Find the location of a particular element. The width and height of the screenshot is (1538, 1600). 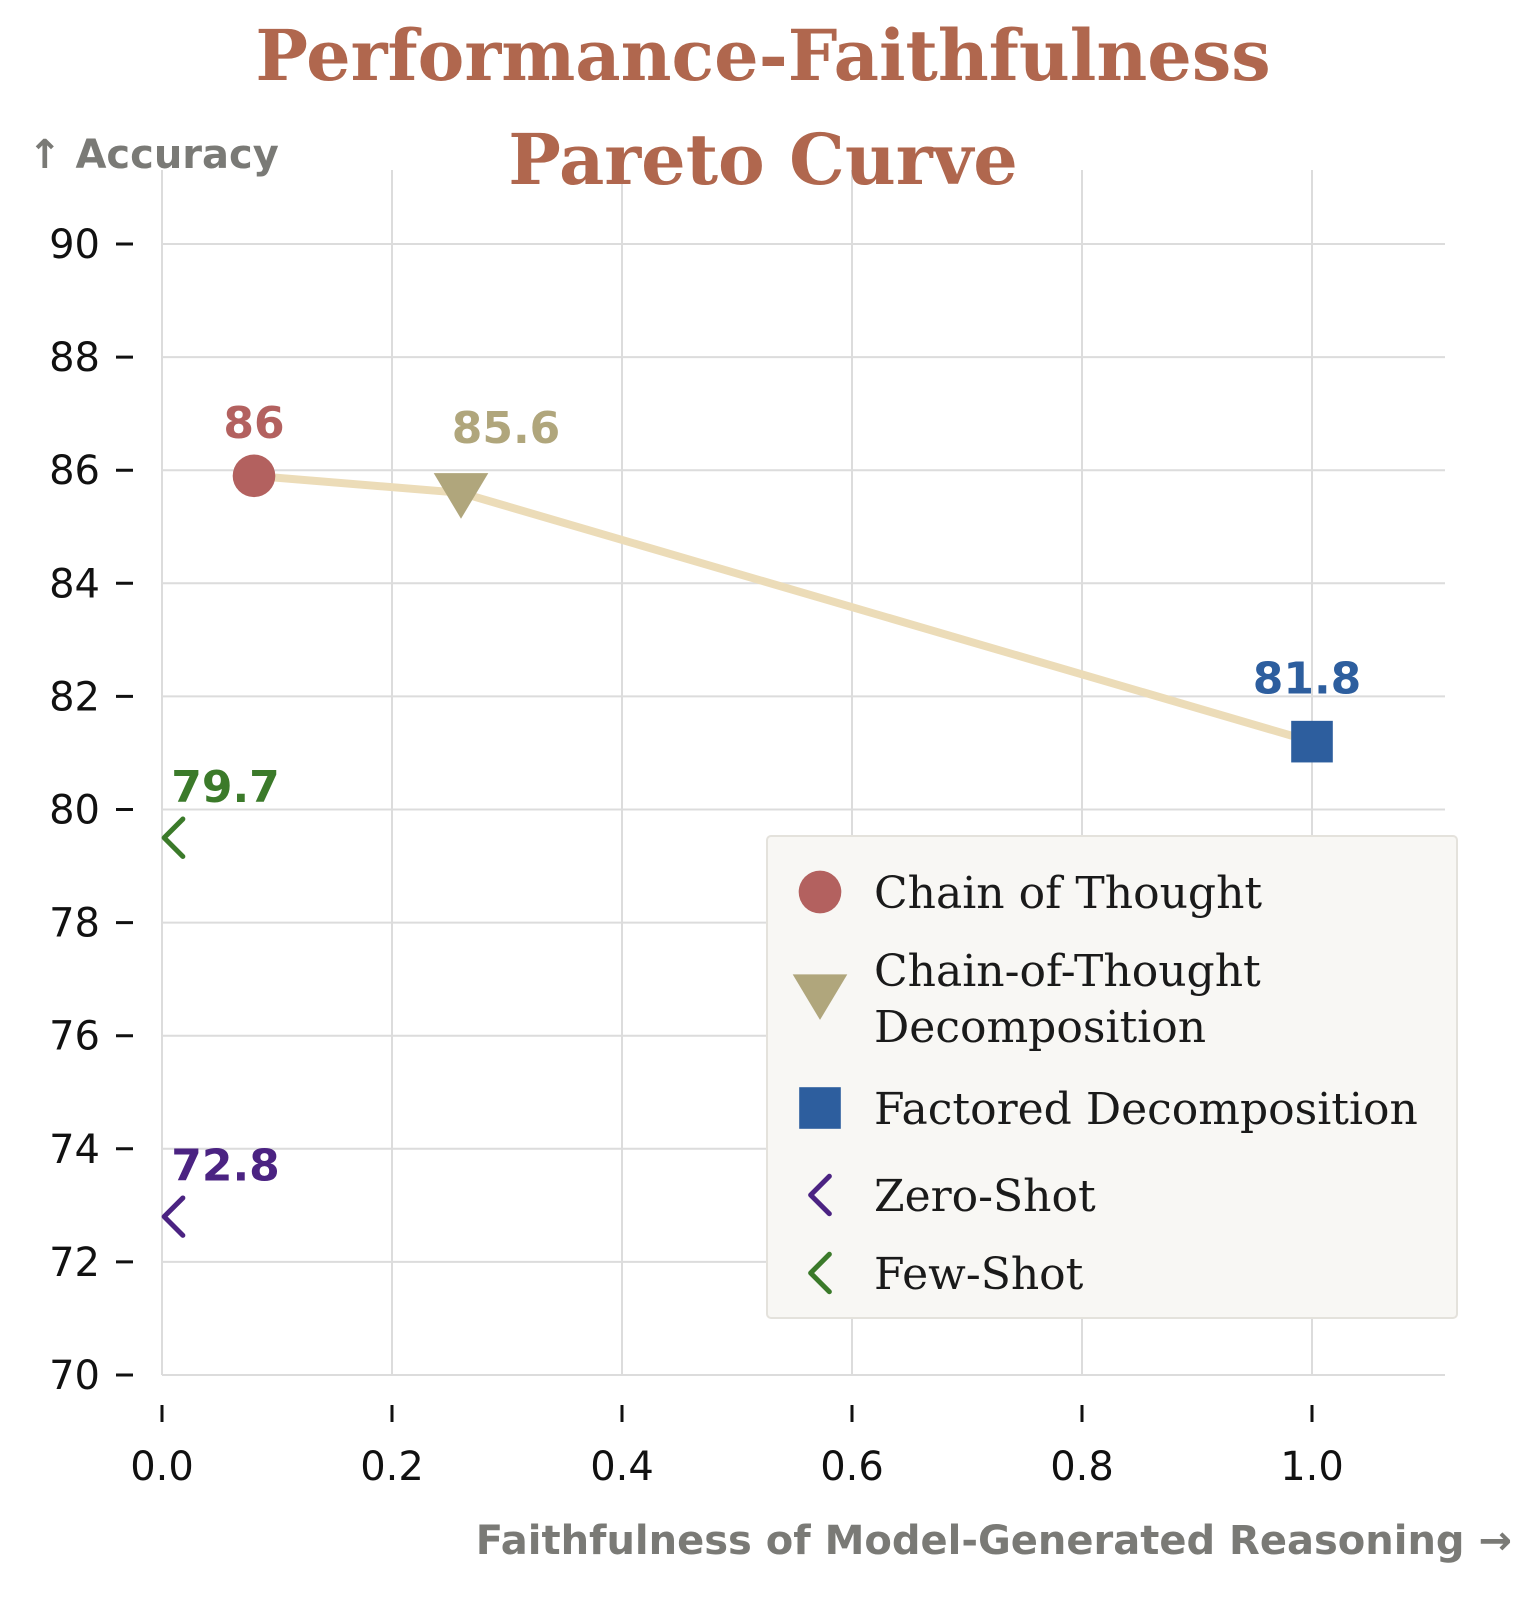

y-tick-label: 76 is located at coordinates (74, 1037).